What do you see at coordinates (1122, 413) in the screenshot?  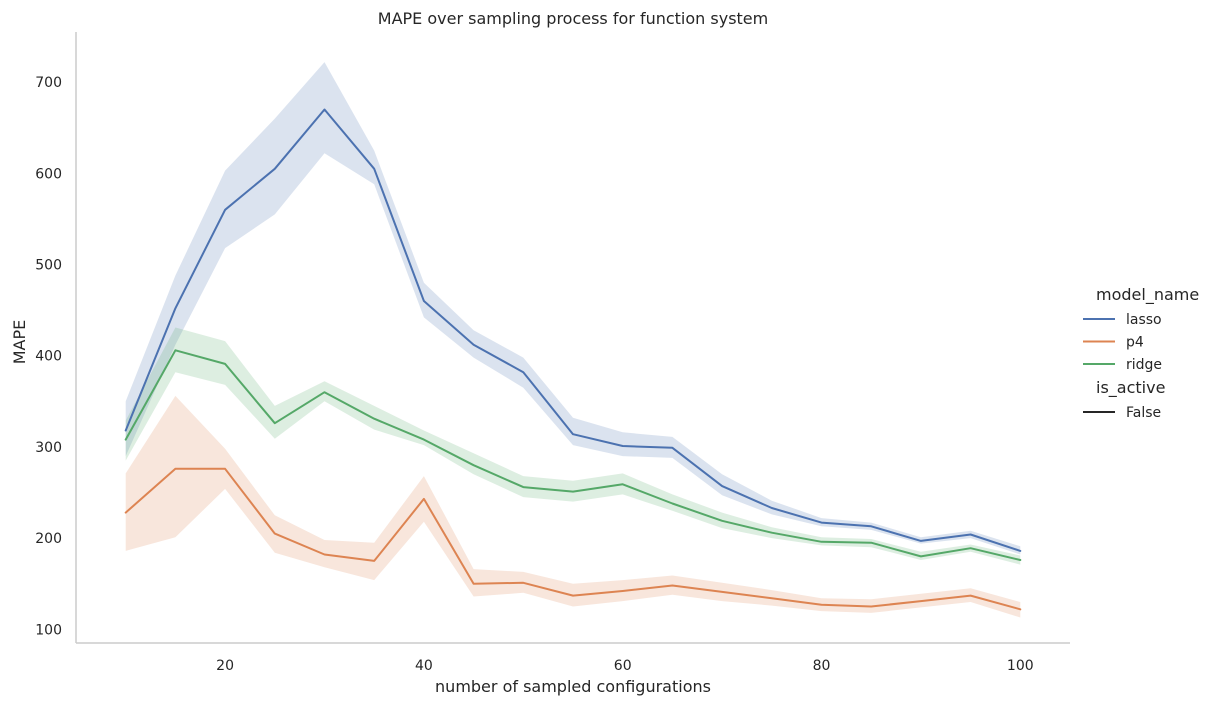 I see `legend-item-false: False` at bounding box center [1122, 413].